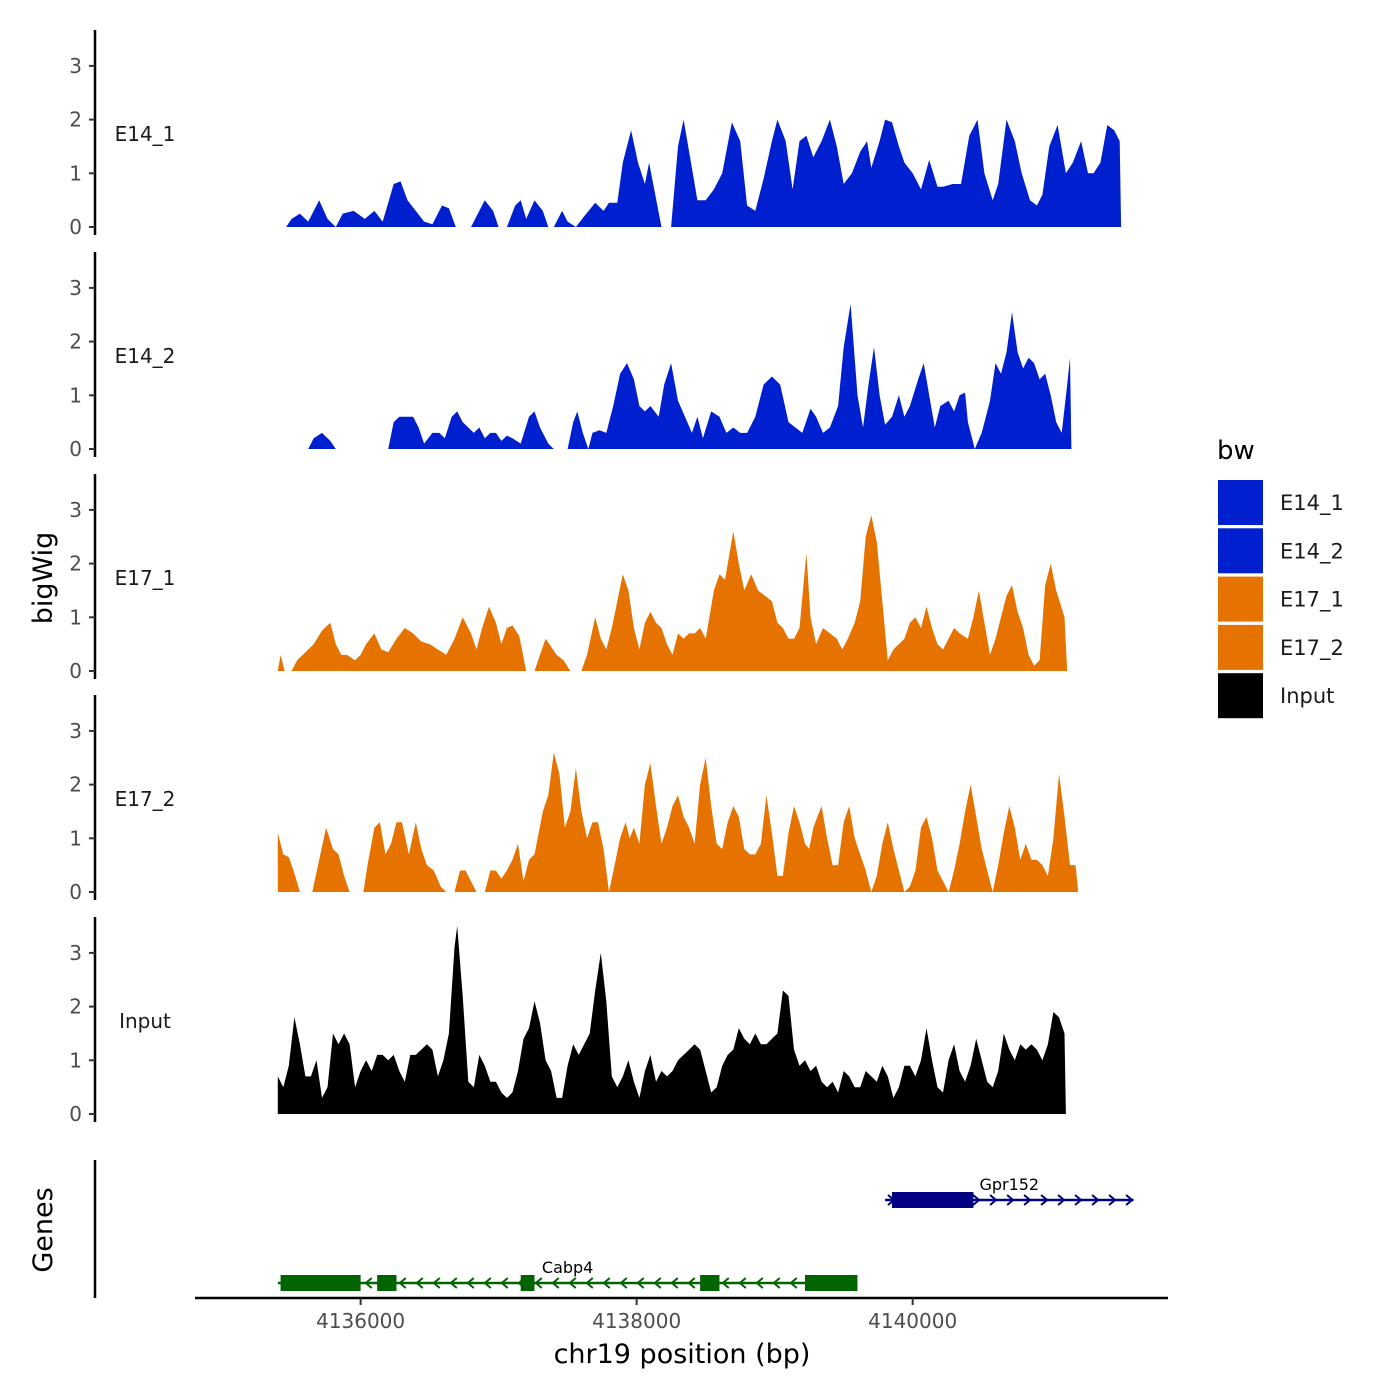 This screenshot has width=1400, height=1400. Describe the element at coordinates (1312, 648) in the screenshot. I see `legend-label-e17-2: E17_2` at that location.